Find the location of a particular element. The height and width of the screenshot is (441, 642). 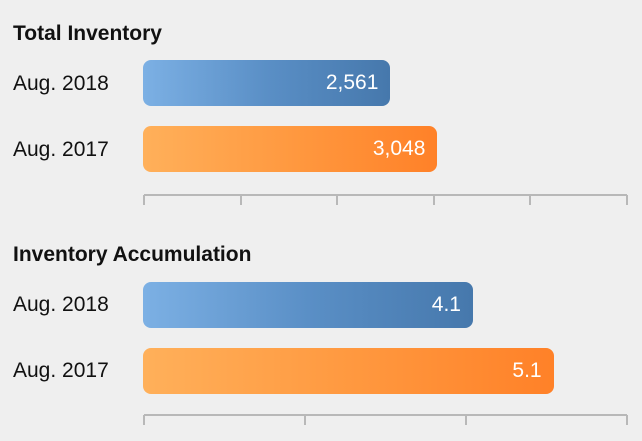

bar-aug-2018: 2,561 is located at coordinates (267, 83).